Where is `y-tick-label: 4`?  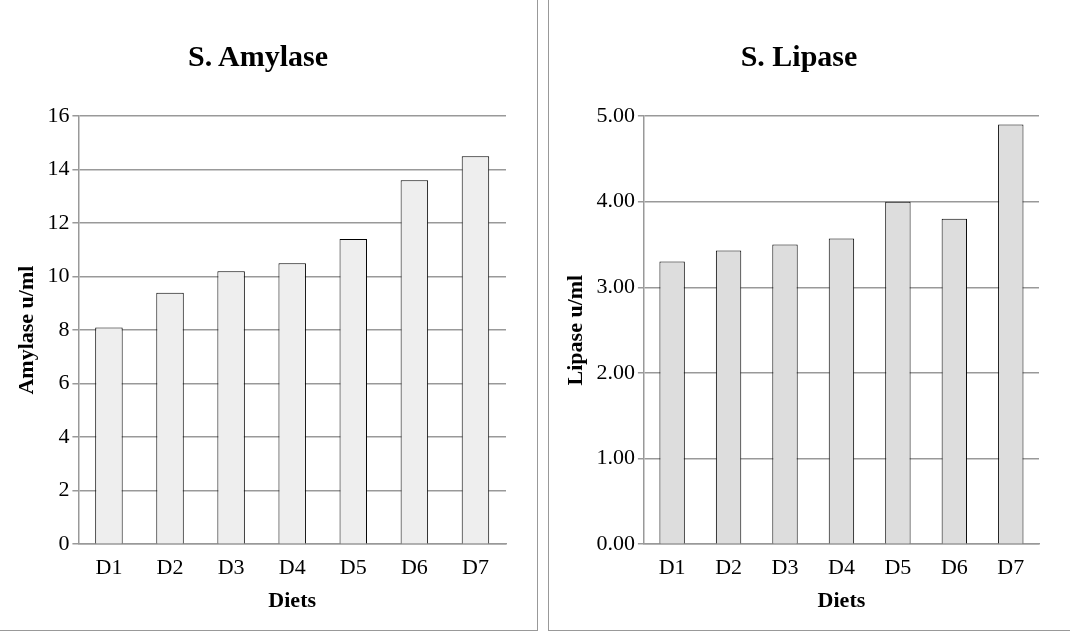
y-tick-label: 4 is located at coordinates (64, 435).